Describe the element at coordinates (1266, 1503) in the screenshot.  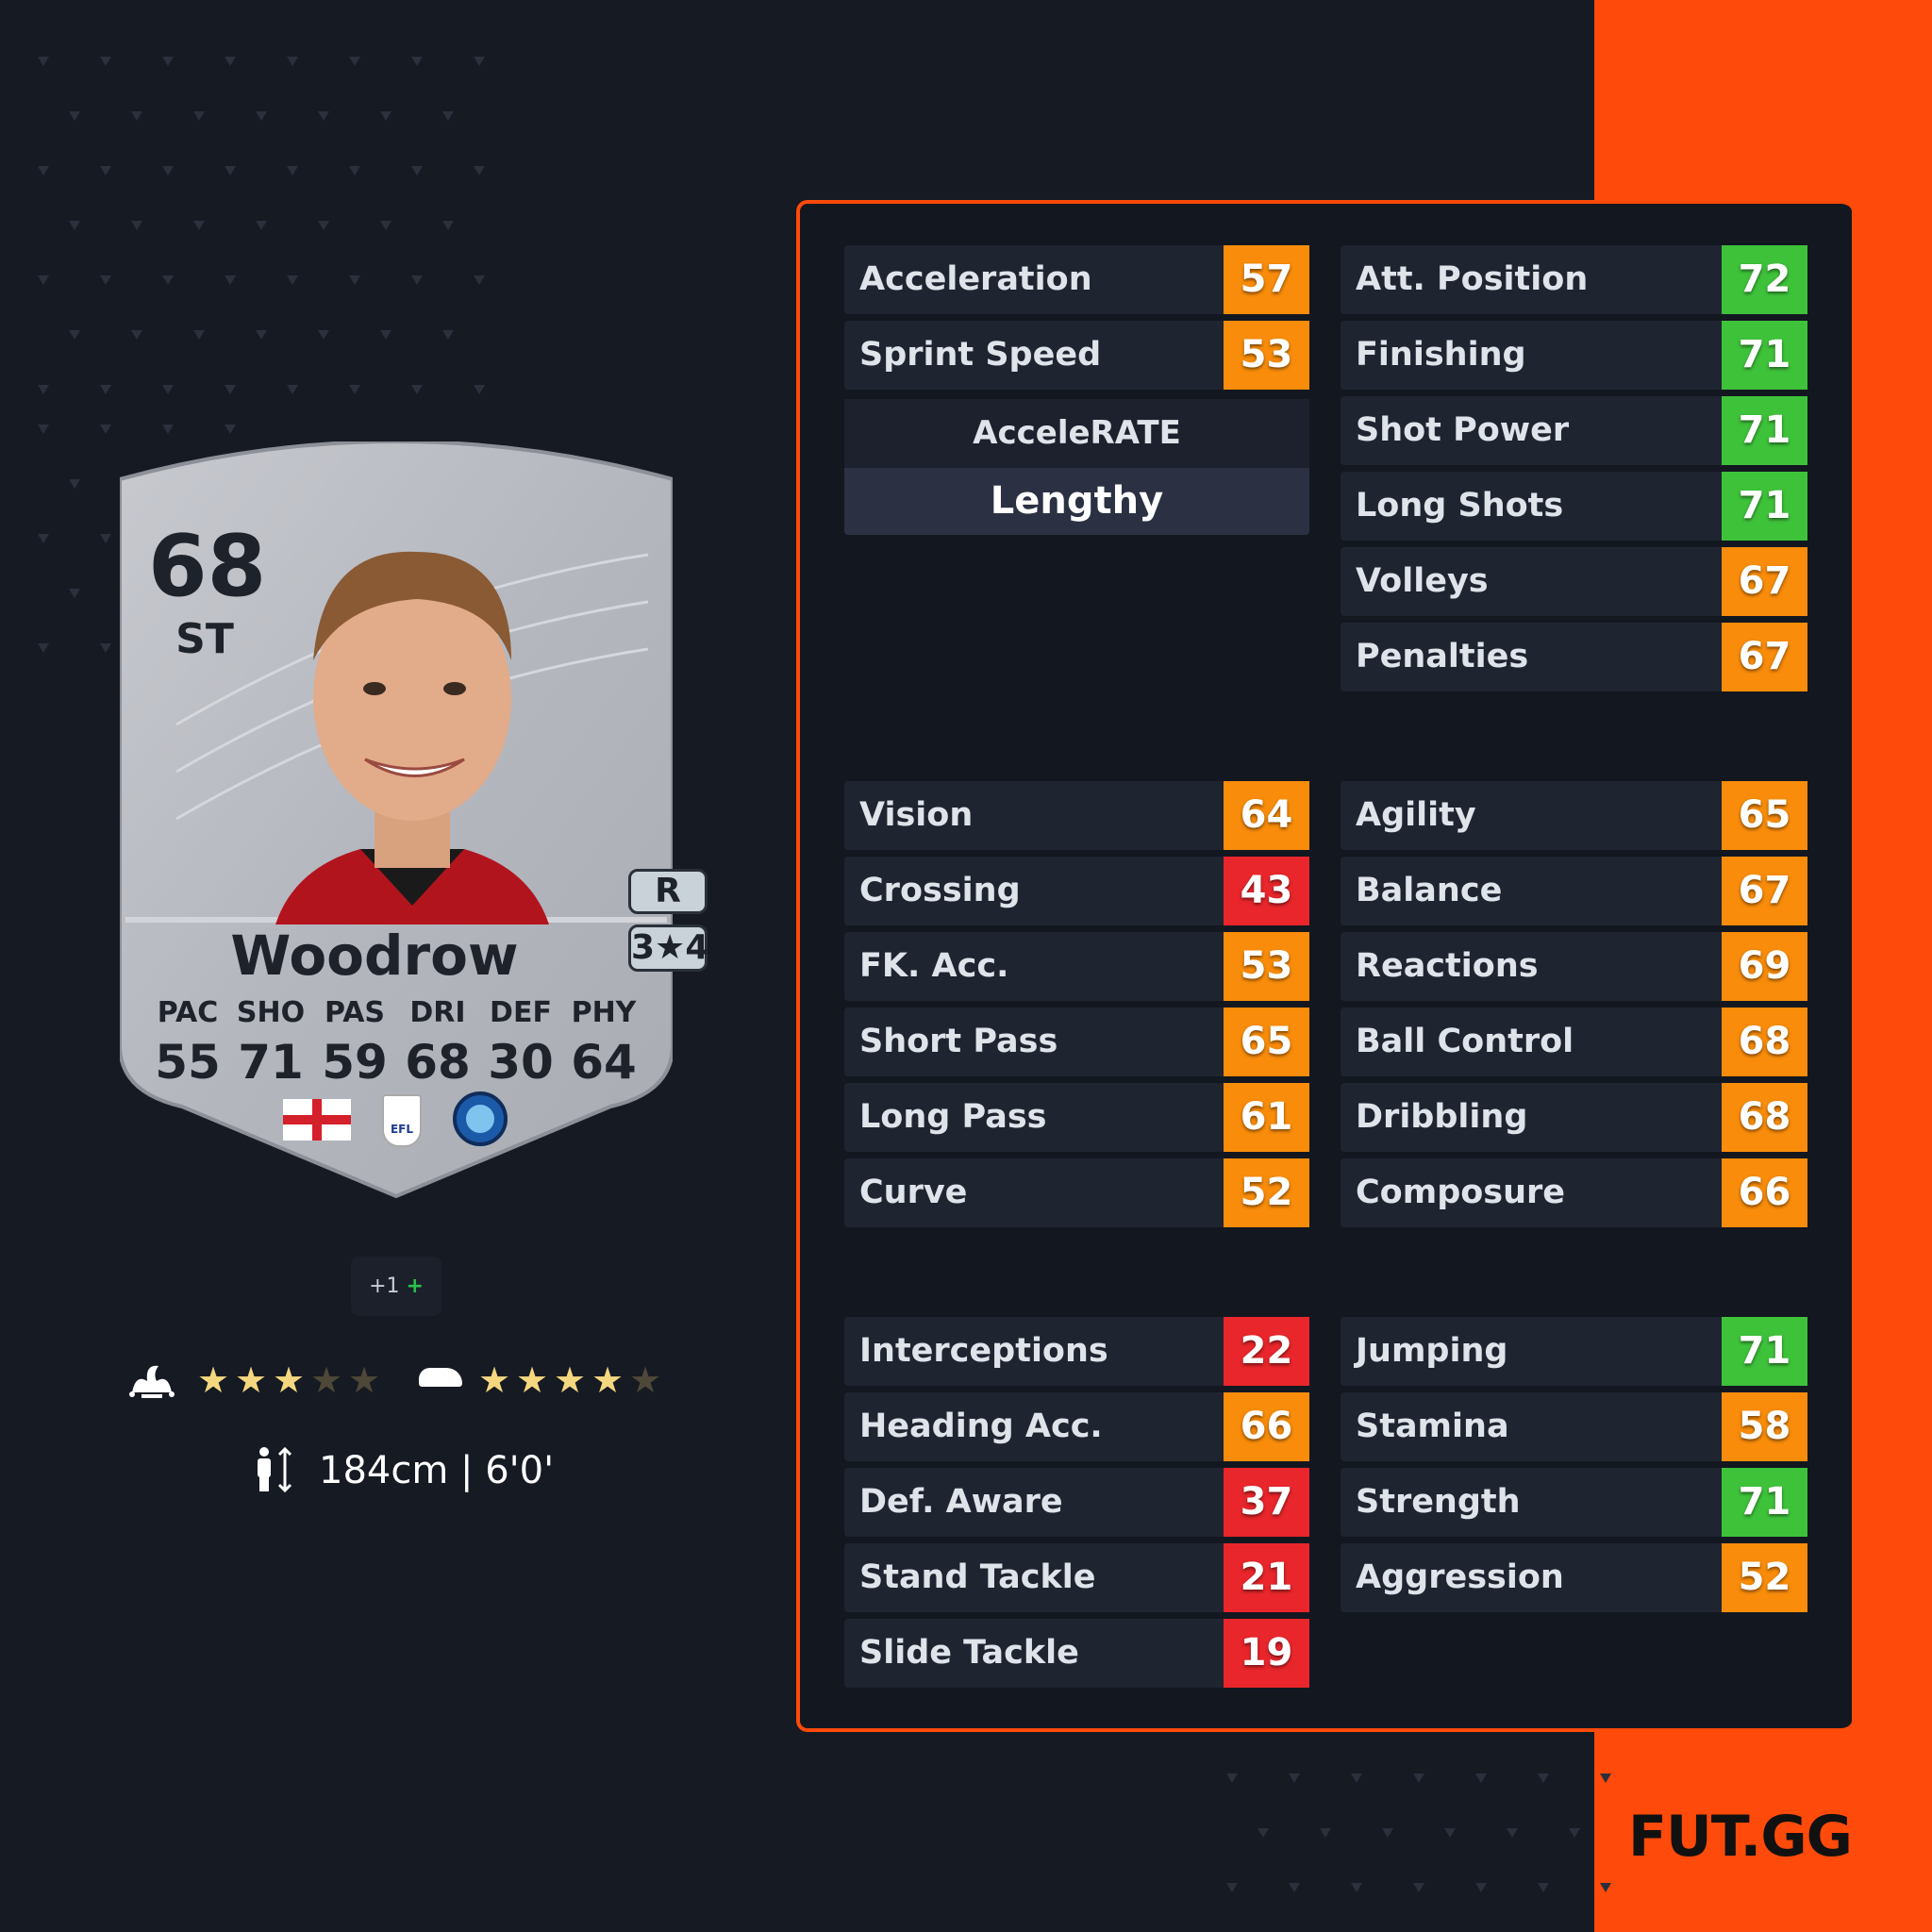
I see `stat-value: 37` at that location.